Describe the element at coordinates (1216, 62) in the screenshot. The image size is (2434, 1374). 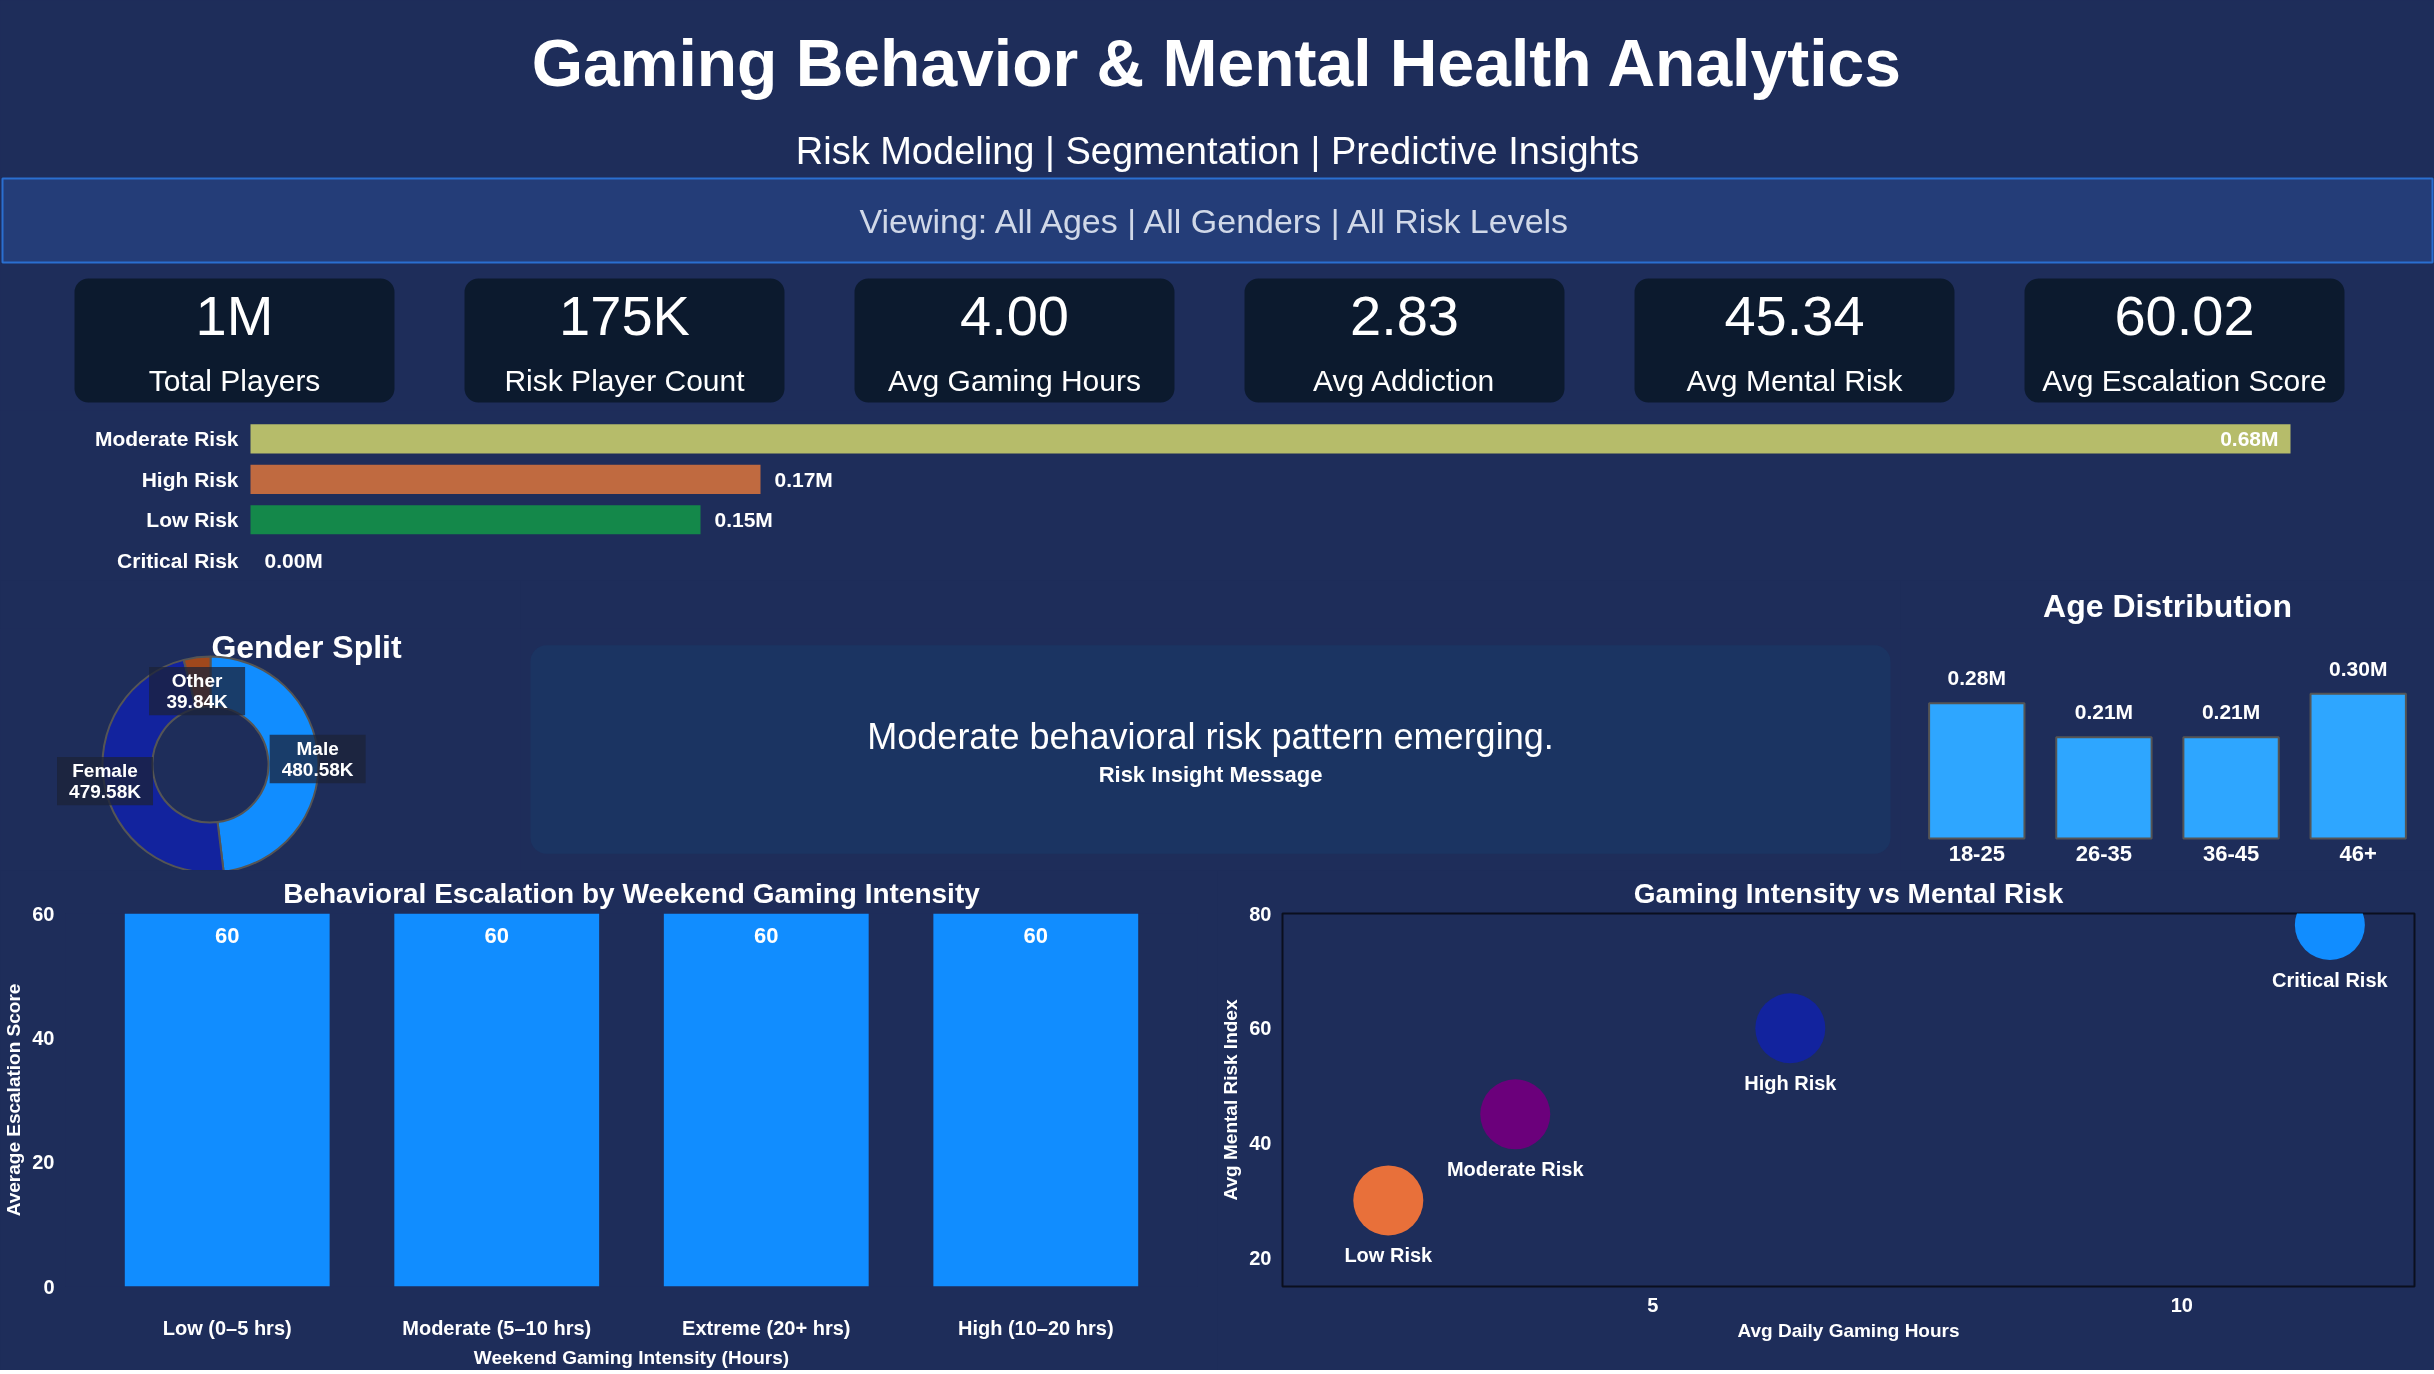
I see `text: Gaming Behavior & Mental Health Analytics` at that location.